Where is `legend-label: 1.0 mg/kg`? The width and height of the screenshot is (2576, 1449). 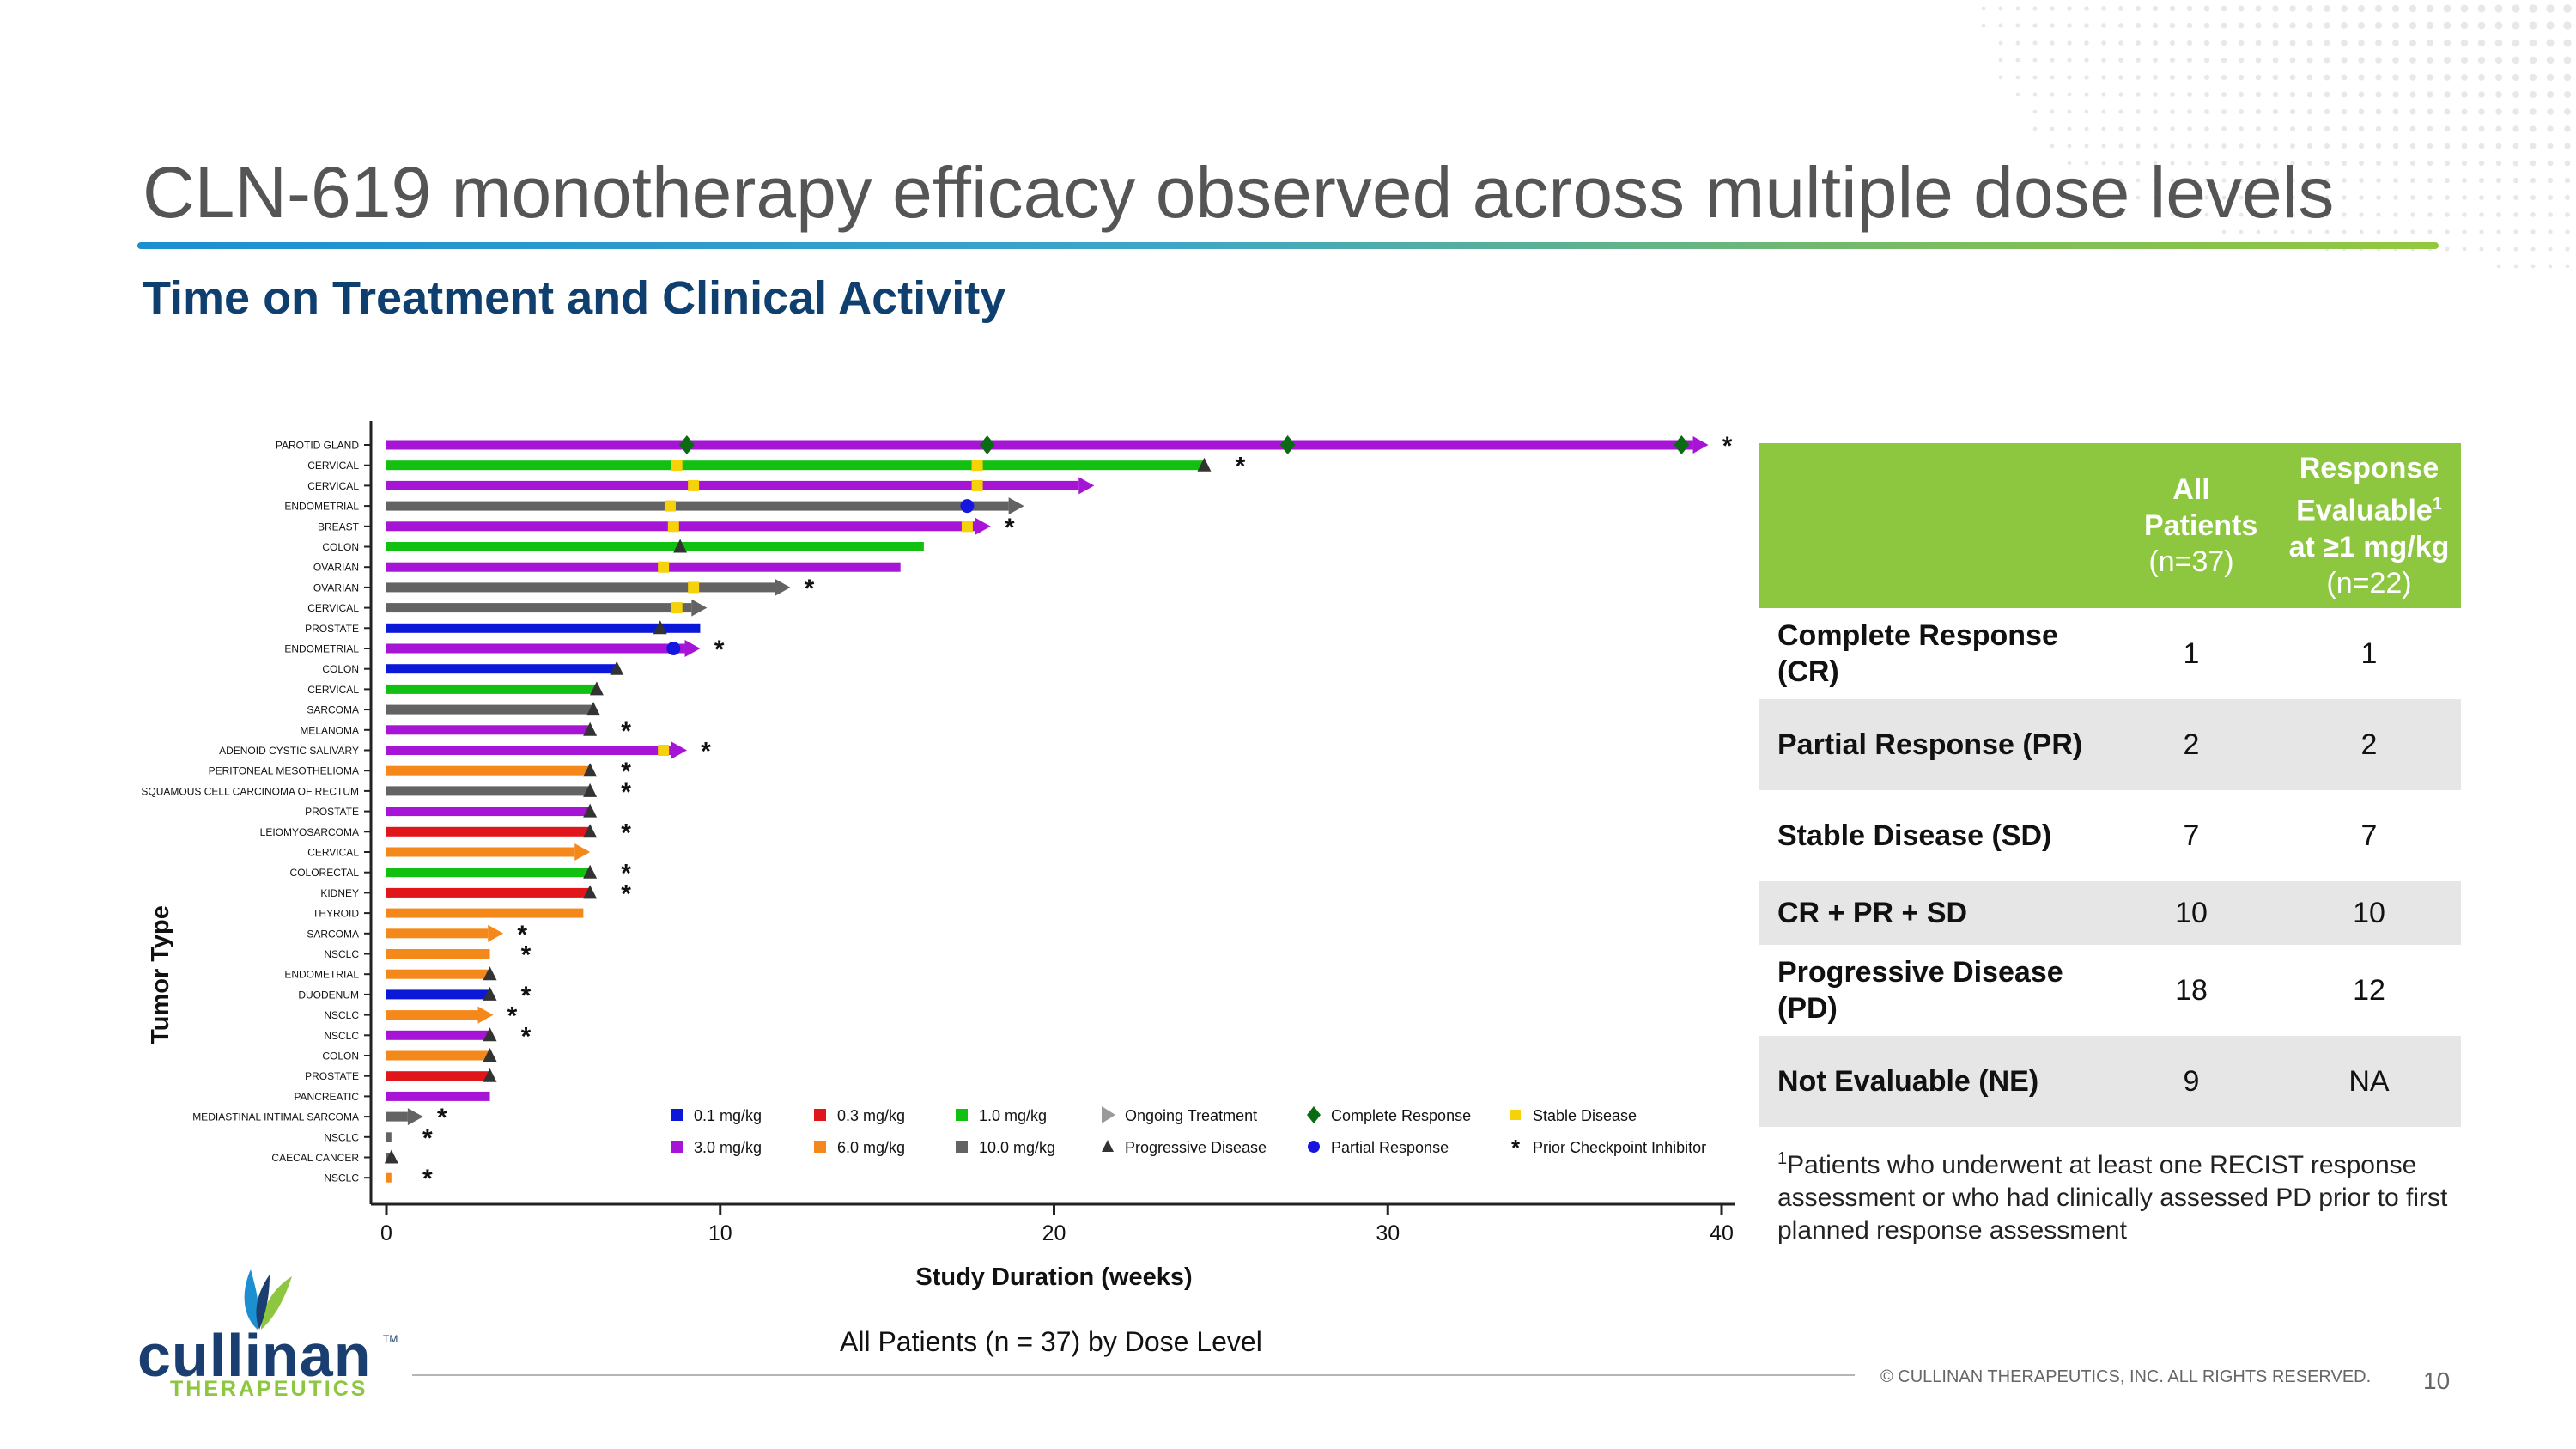
legend-label: 1.0 mg/kg is located at coordinates (1013, 1115).